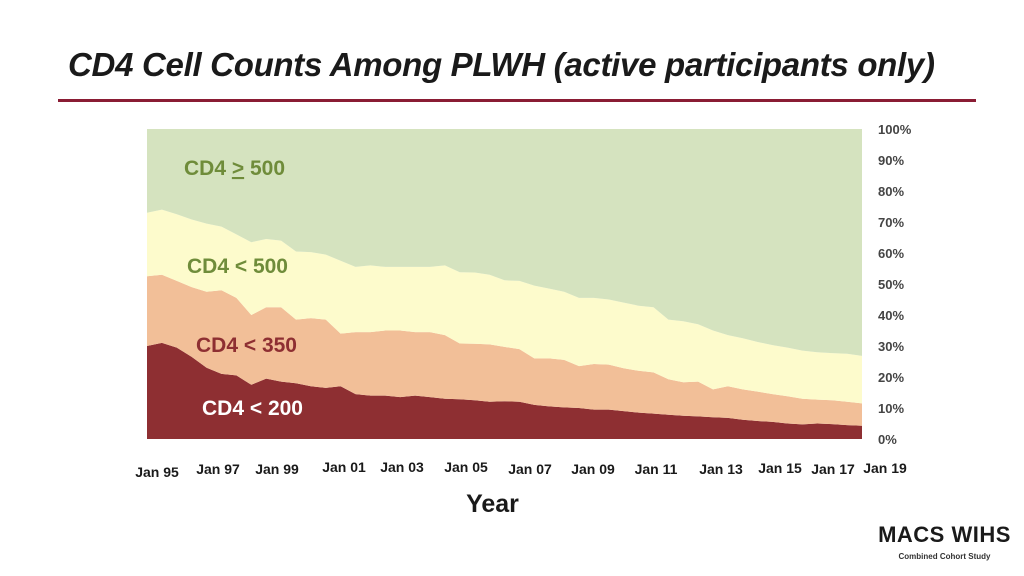 This screenshot has height=576, width=1024. What do you see at coordinates (517, 100) in the screenshot?
I see `title-rule` at bounding box center [517, 100].